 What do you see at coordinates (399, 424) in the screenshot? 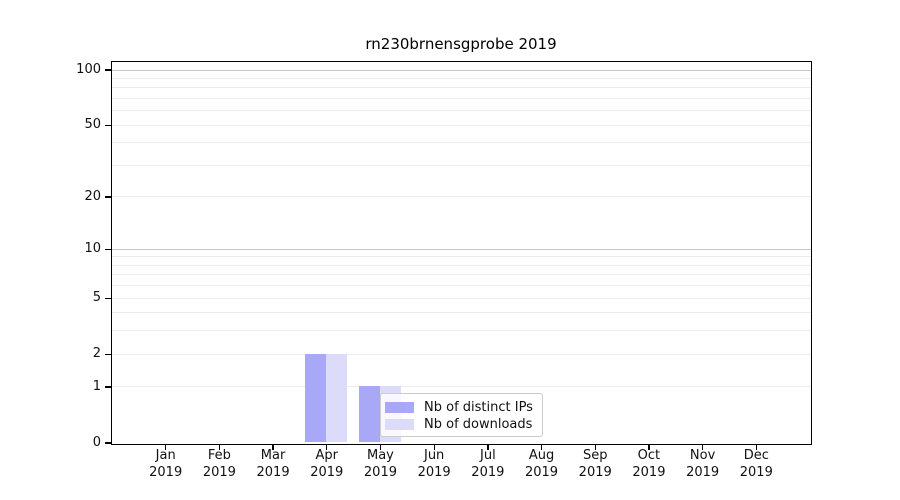
I see `legend-swatch-downloads` at bounding box center [399, 424].